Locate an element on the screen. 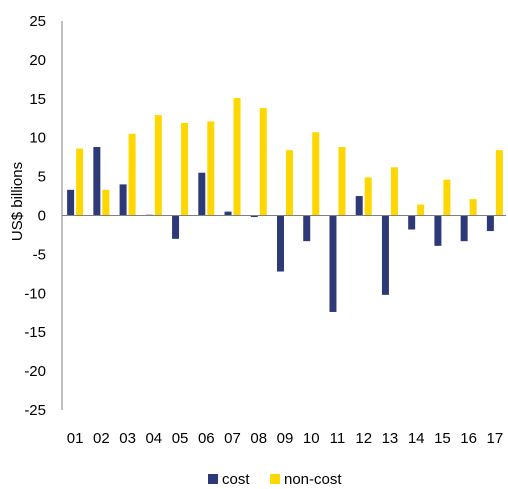 The width and height of the screenshot is (508, 489). x-tick-label: 01 is located at coordinates (75, 438).